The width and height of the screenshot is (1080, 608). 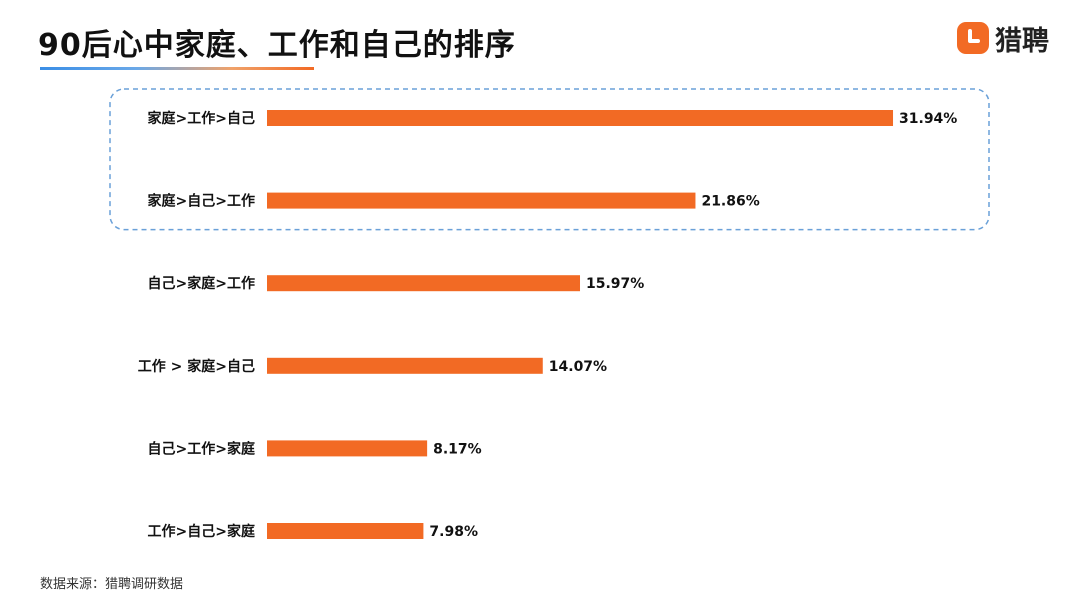 I want to click on category-label: 自己>工作>家庭, so click(x=202, y=448).